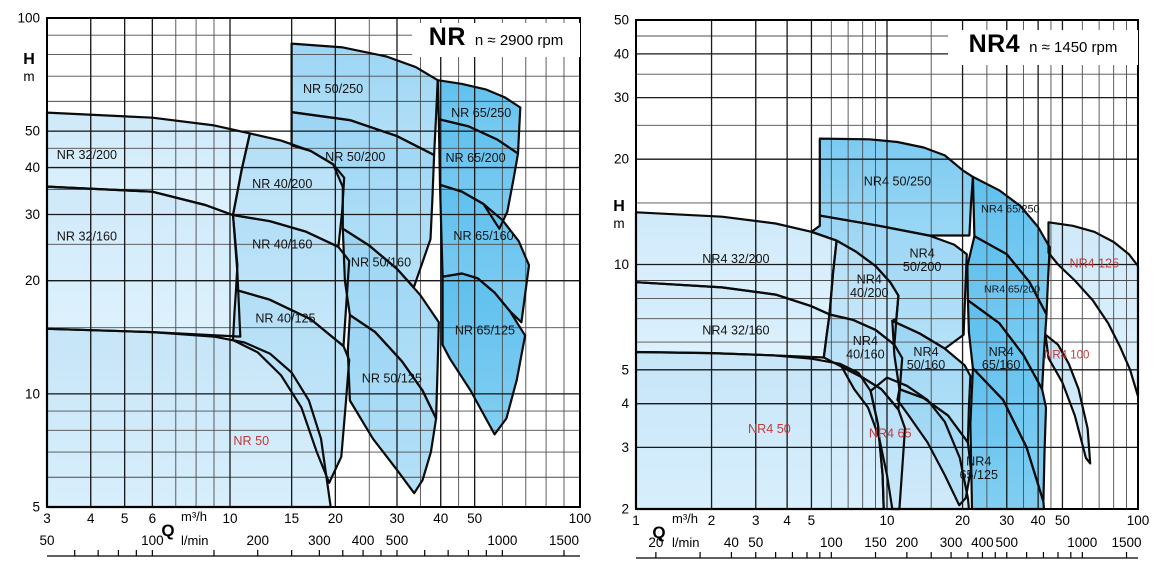 This screenshot has height=564, width=1157. Describe the element at coordinates (655, 542) in the screenshot. I see `x-tick-label-lmin: 20` at that location.